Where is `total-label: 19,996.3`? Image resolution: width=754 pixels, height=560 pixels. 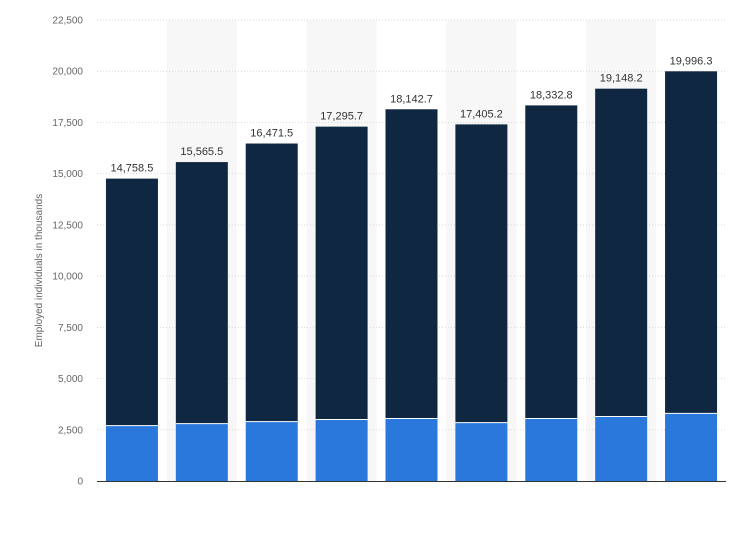 total-label: 19,996.3 is located at coordinates (691, 61).